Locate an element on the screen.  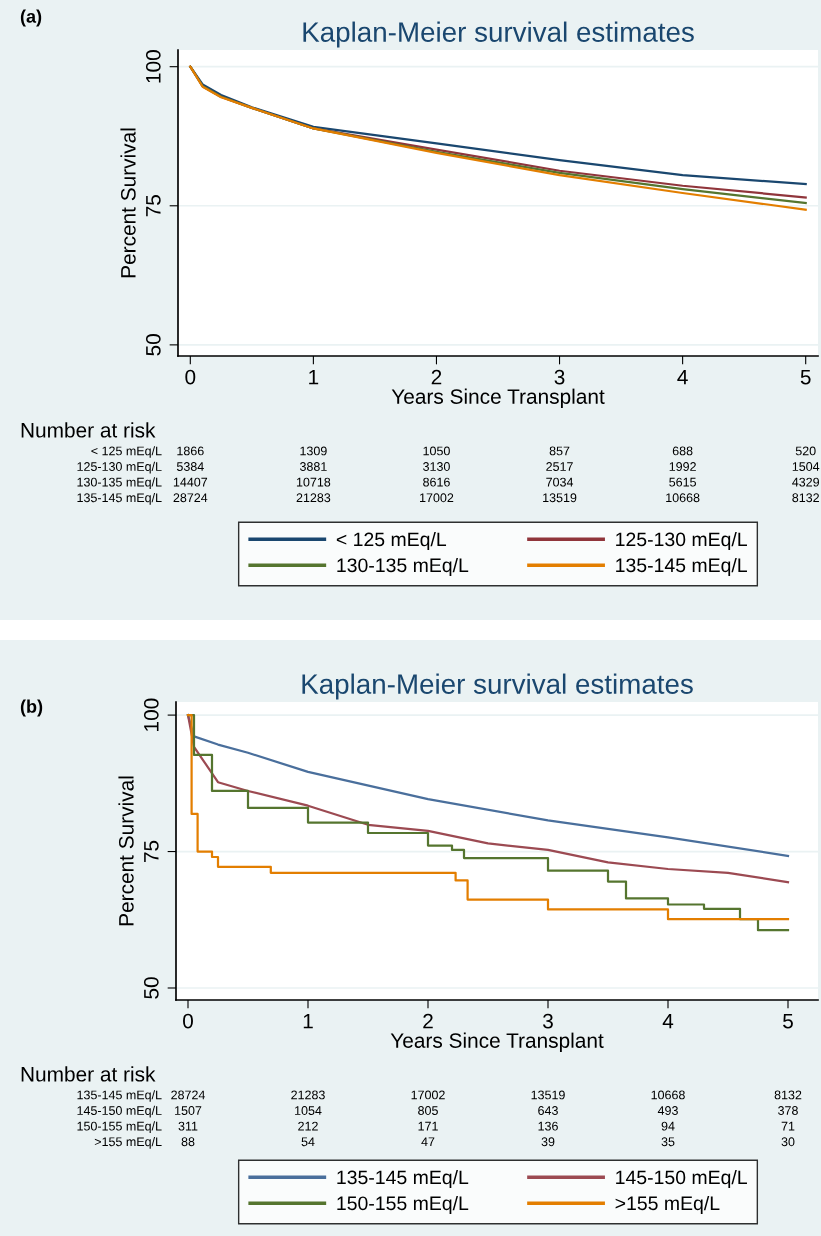
text: 378 is located at coordinates (788, 1110).